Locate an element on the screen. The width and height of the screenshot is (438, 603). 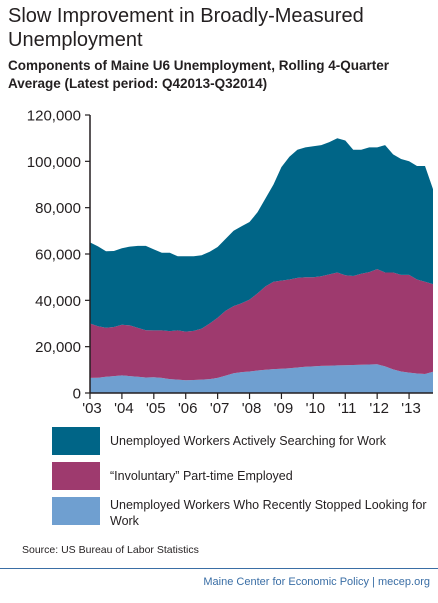
x-tick-label-6: '09 is located at coordinates (284, 408).